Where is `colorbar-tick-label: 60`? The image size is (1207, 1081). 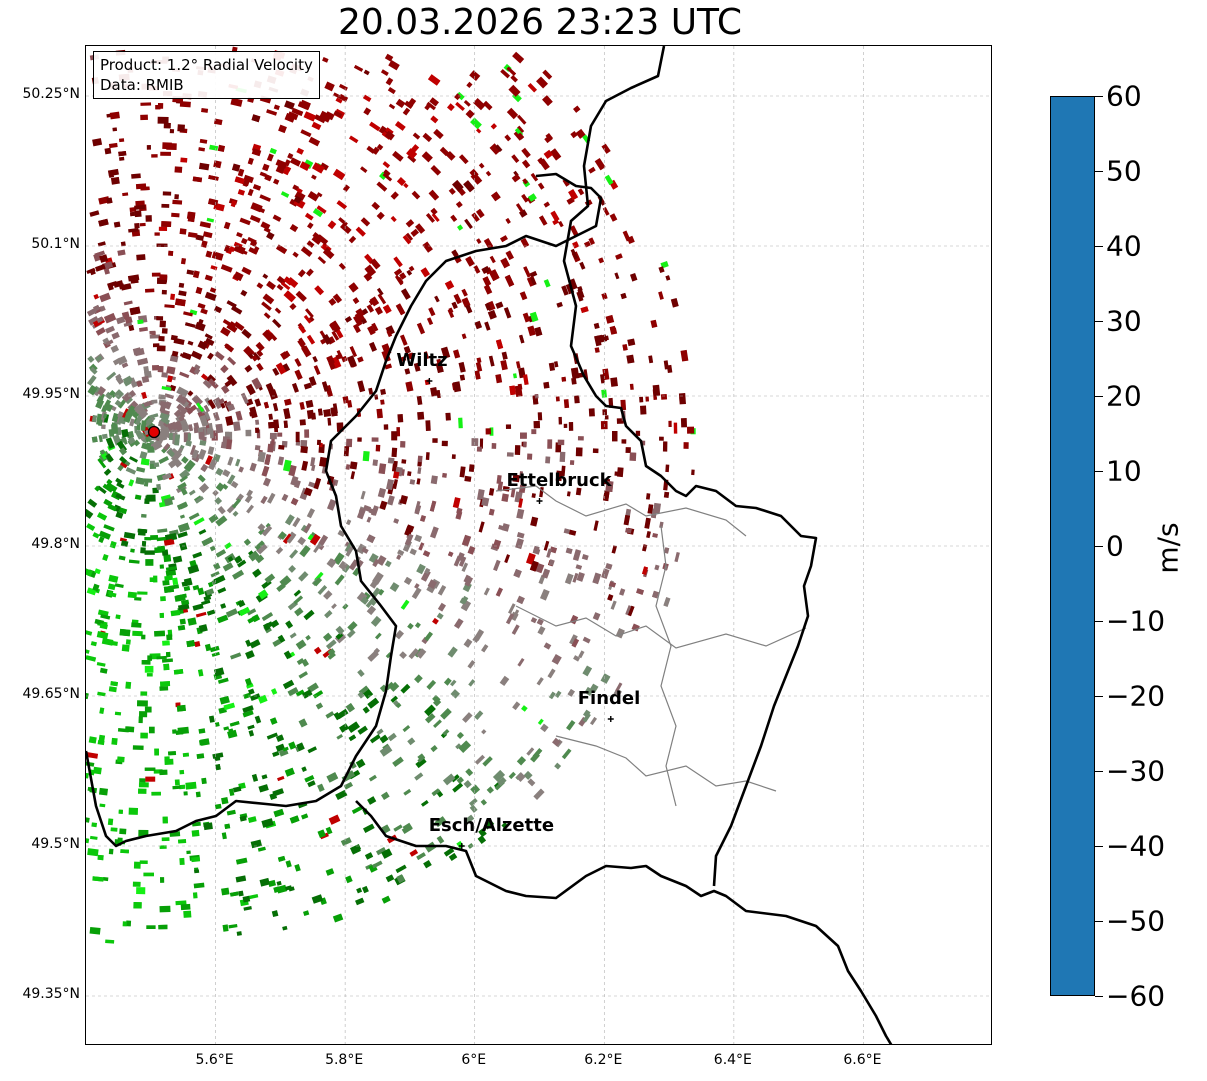
colorbar-tick-label: 60 is located at coordinates (1124, 96).